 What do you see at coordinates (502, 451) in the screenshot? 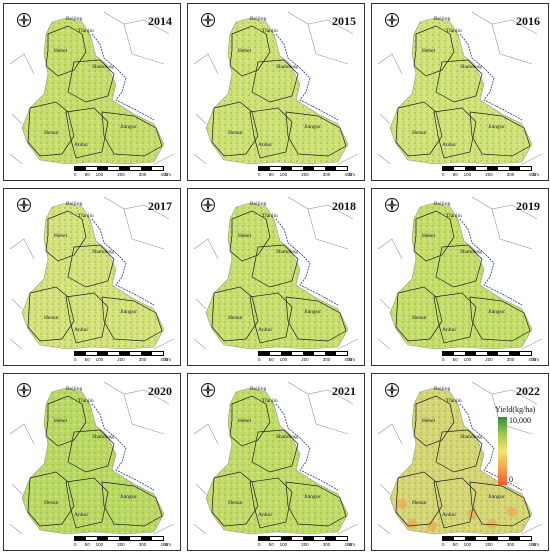
I see `legend-color-ramp` at bounding box center [502, 451].